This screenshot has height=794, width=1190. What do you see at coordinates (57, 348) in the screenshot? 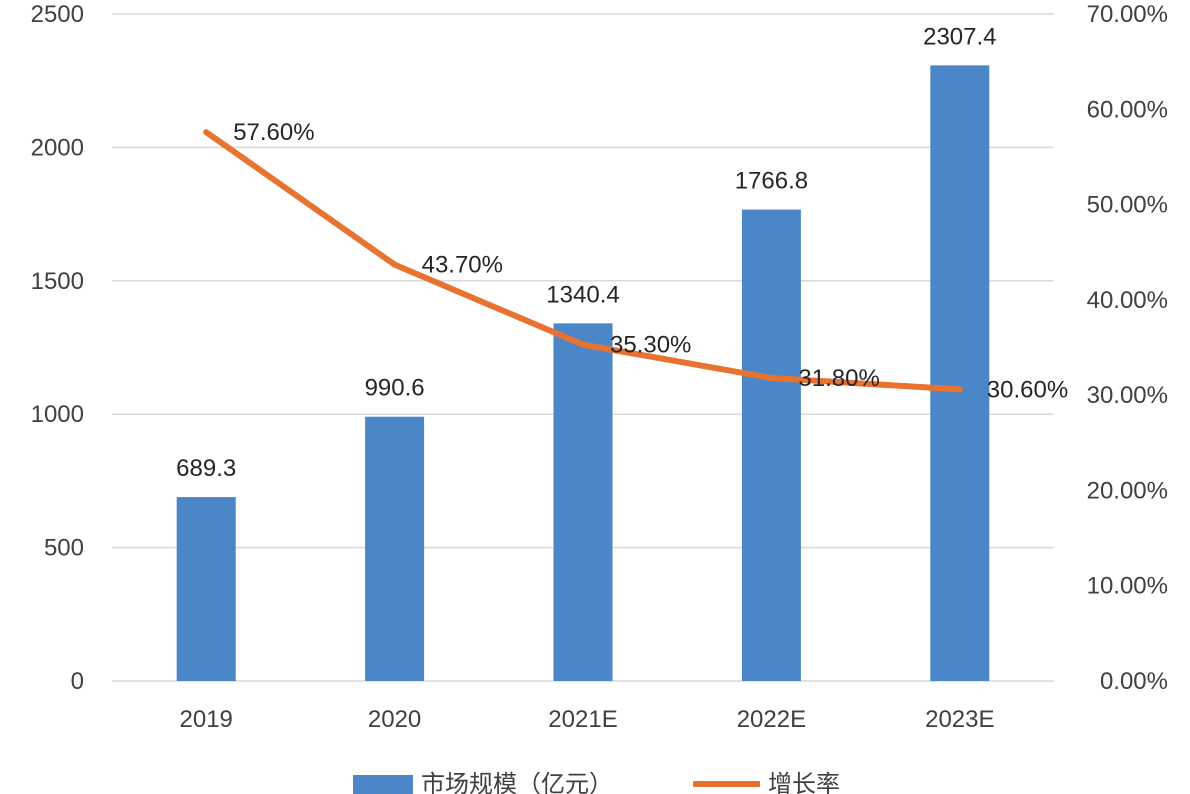
I see `left-axis-ticks: 0 500 1000 1500 2000 2500` at bounding box center [57, 348].